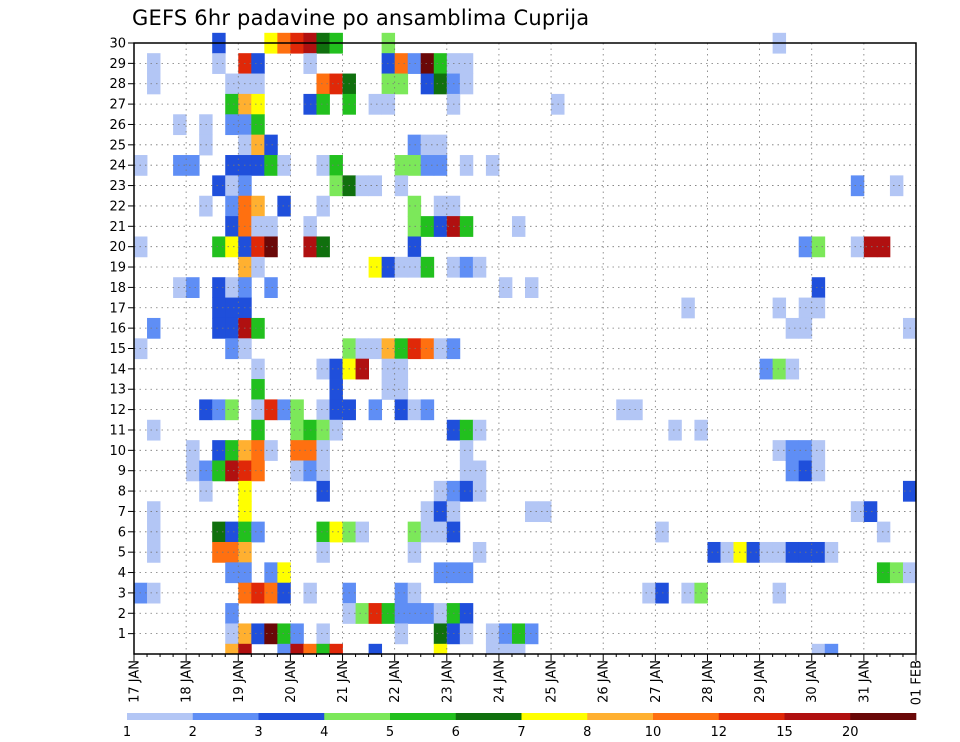  What do you see at coordinates (447, 681) in the screenshot?
I see `x-tick-label: 23 JAN` at bounding box center [447, 681].